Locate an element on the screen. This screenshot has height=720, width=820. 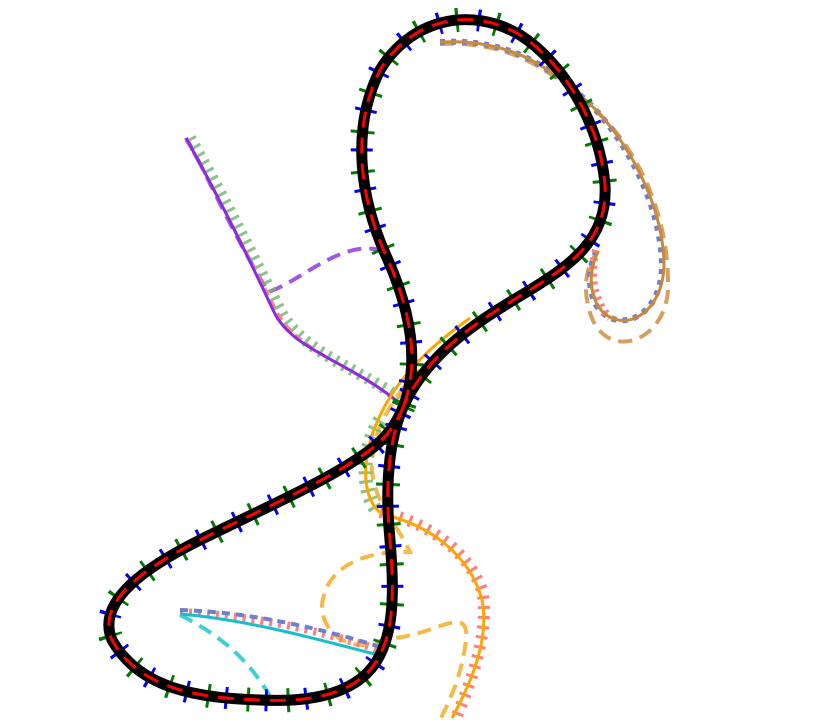
brown-loop is located at coordinates (555, 191).